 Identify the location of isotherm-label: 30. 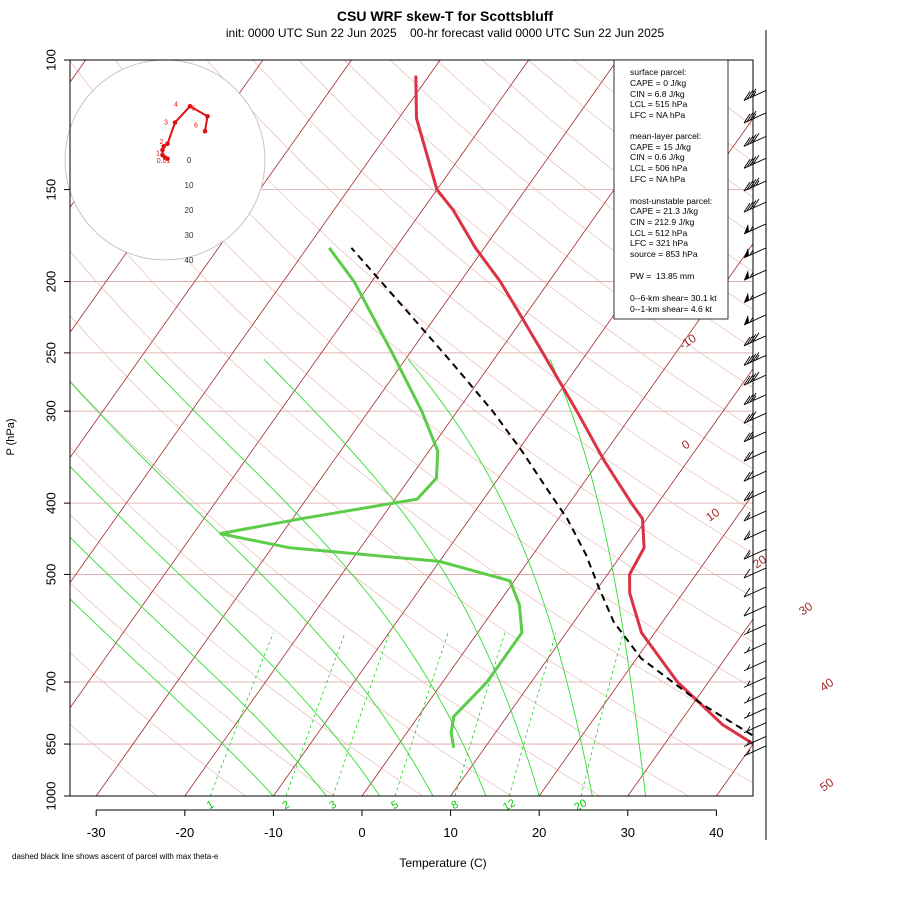
(805, 608).